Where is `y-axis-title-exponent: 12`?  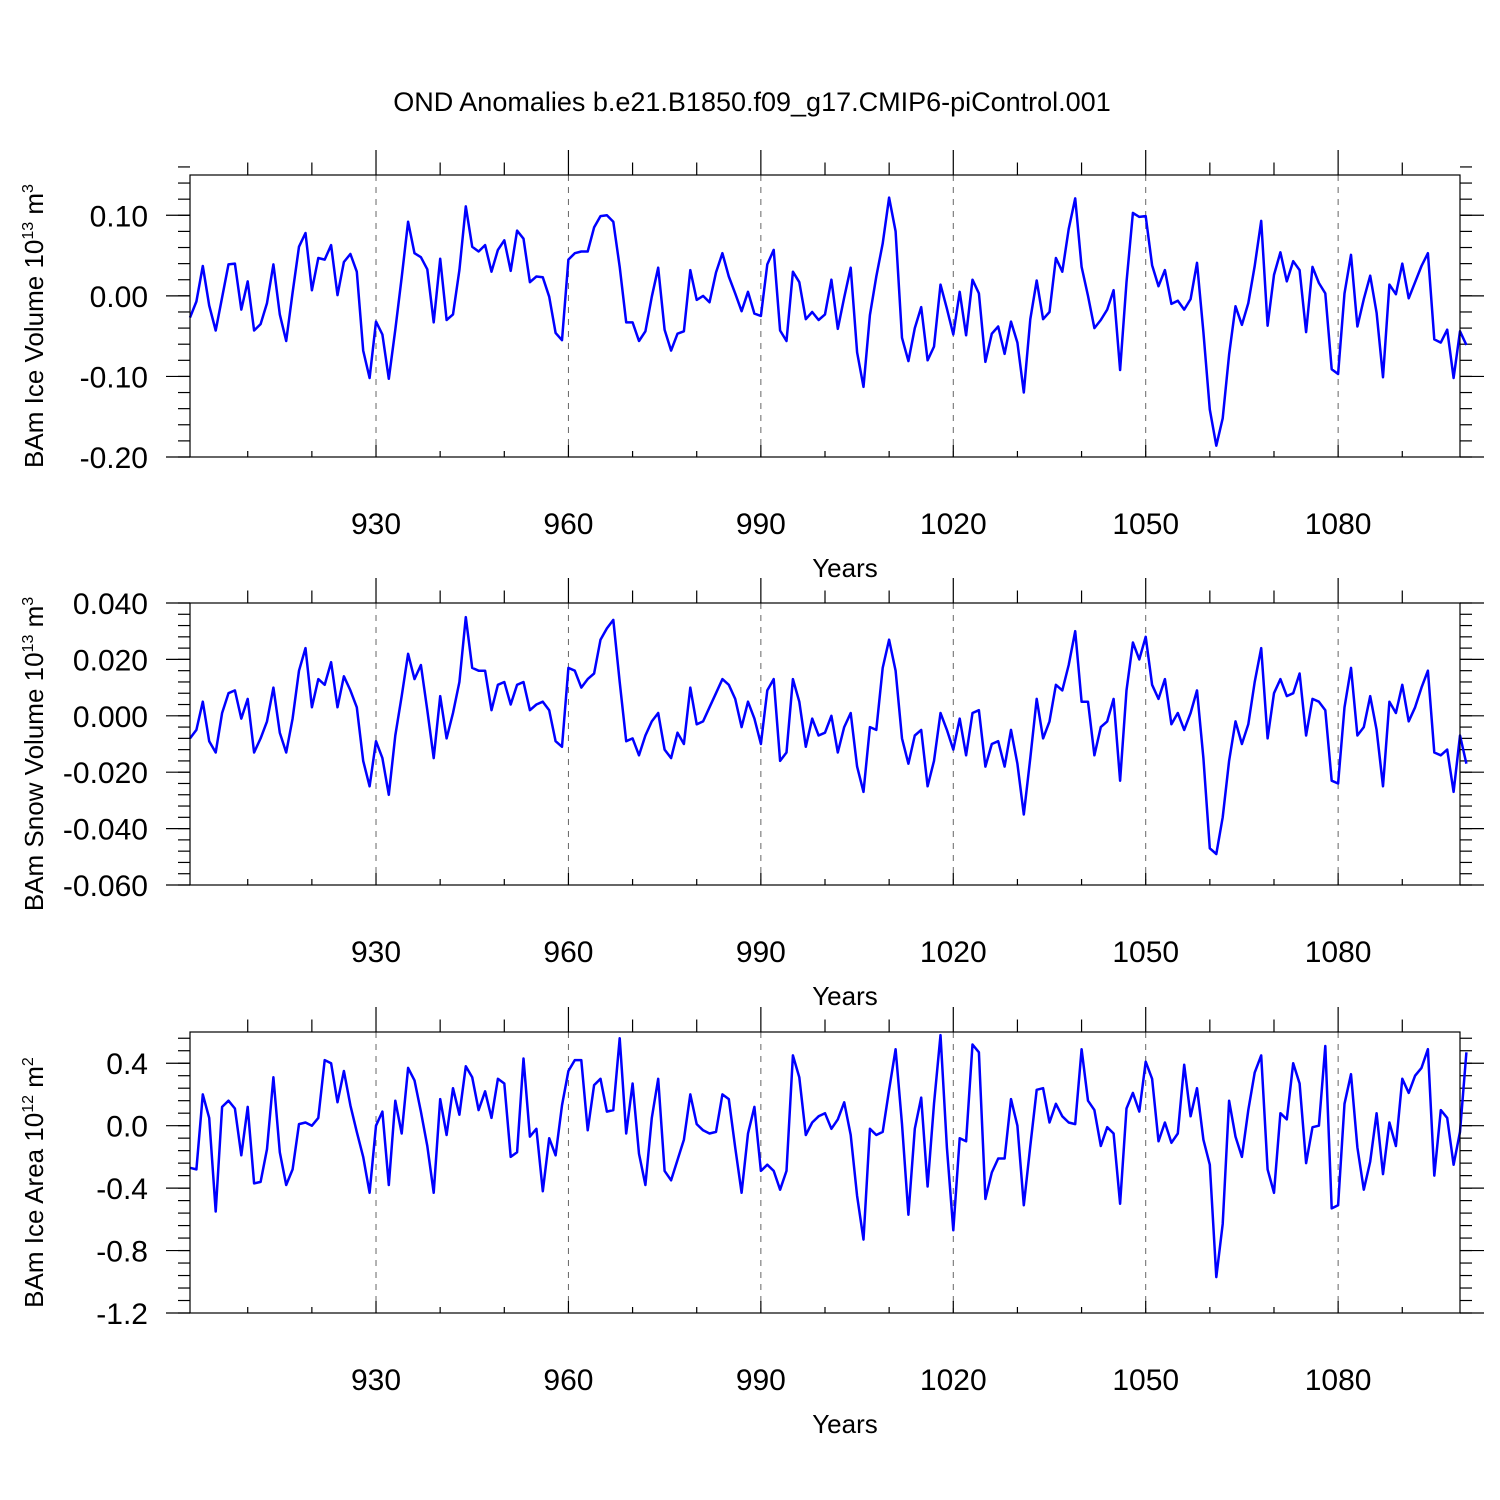
y-axis-title-exponent: 12 is located at coordinates (28, 1104).